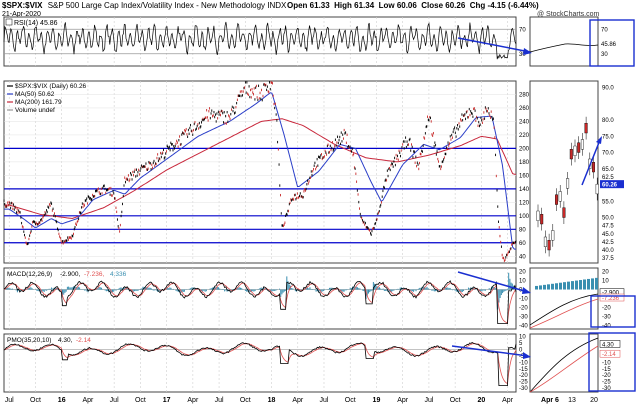  Describe the element at coordinates (523, 363) in the screenshot. I see `pmo-y-tick: -10` at that location.